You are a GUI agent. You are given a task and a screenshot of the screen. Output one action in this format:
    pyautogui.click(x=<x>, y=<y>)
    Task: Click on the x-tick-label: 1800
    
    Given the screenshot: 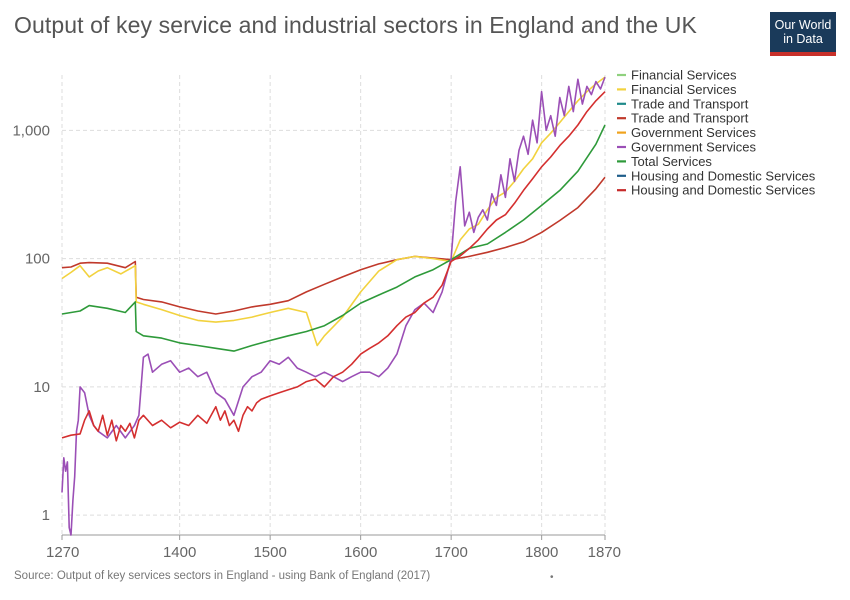 What is the action you would take?
    pyautogui.click(x=541, y=552)
    